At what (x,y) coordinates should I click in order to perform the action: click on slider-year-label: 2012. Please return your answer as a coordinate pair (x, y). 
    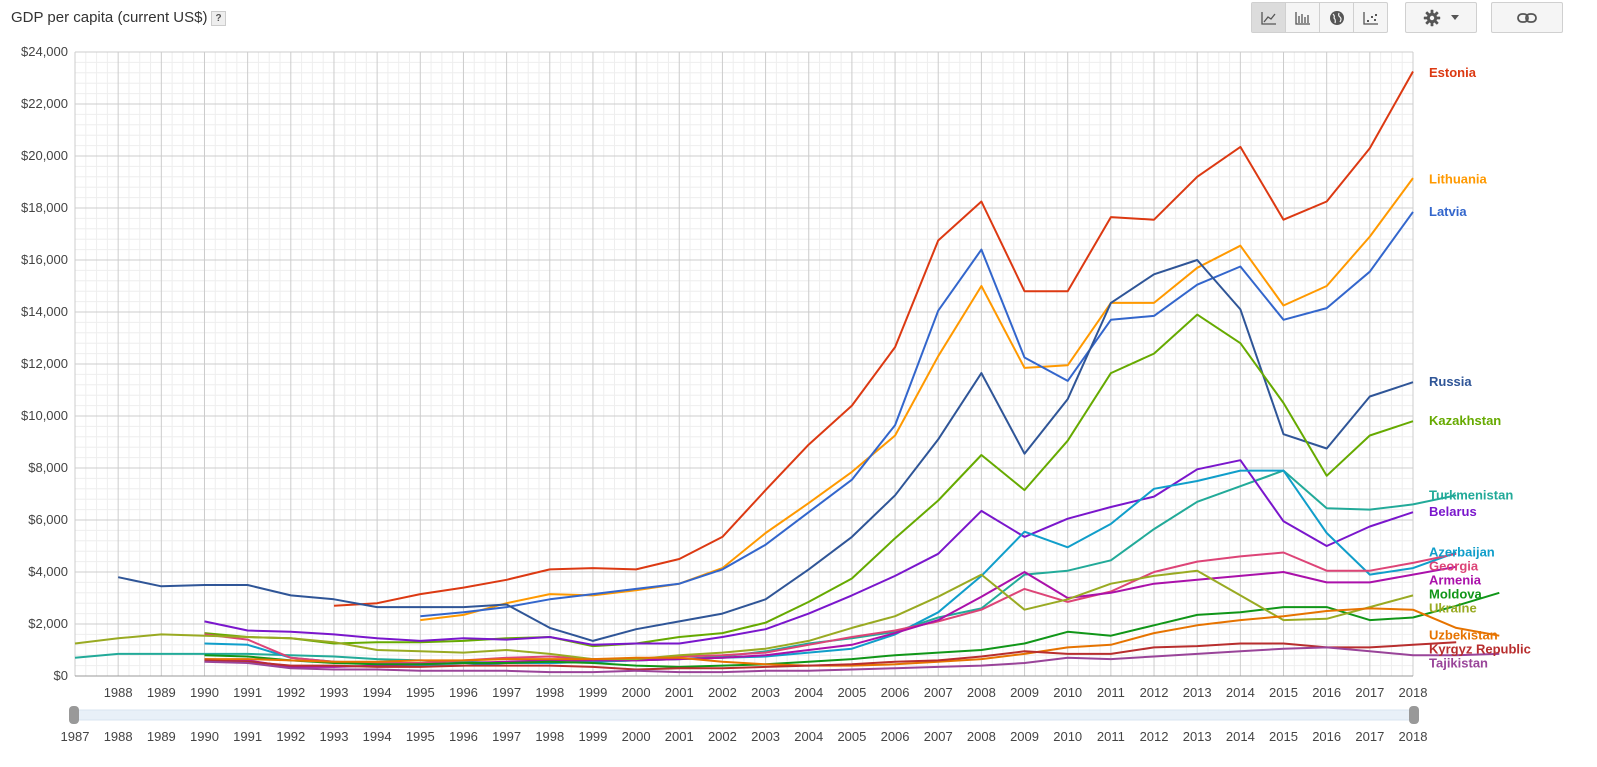
    Looking at the image, I should click on (1154, 736).